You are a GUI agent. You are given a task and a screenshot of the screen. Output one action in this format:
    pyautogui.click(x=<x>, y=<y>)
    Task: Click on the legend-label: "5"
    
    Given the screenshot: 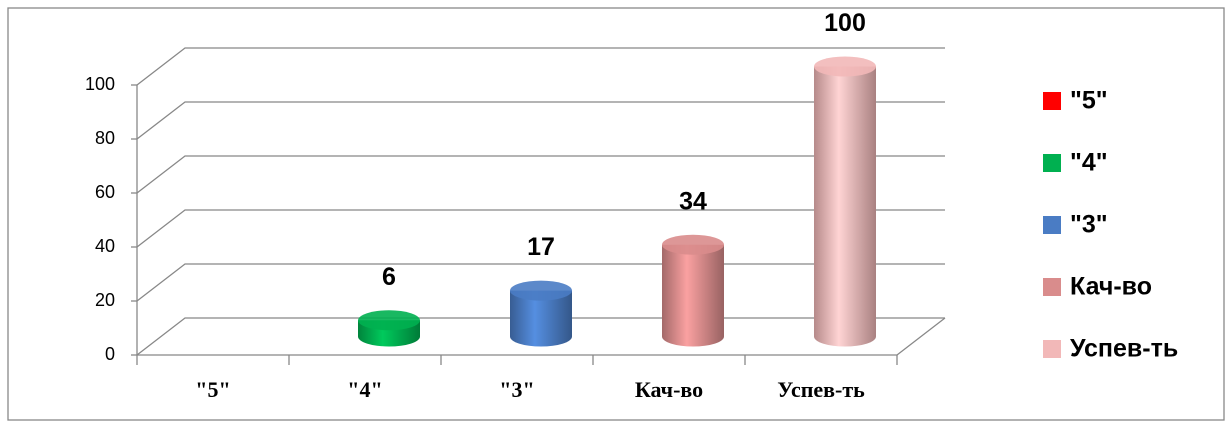 What is the action you would take?
    pyautogui.click(x=1089, y=101)
    